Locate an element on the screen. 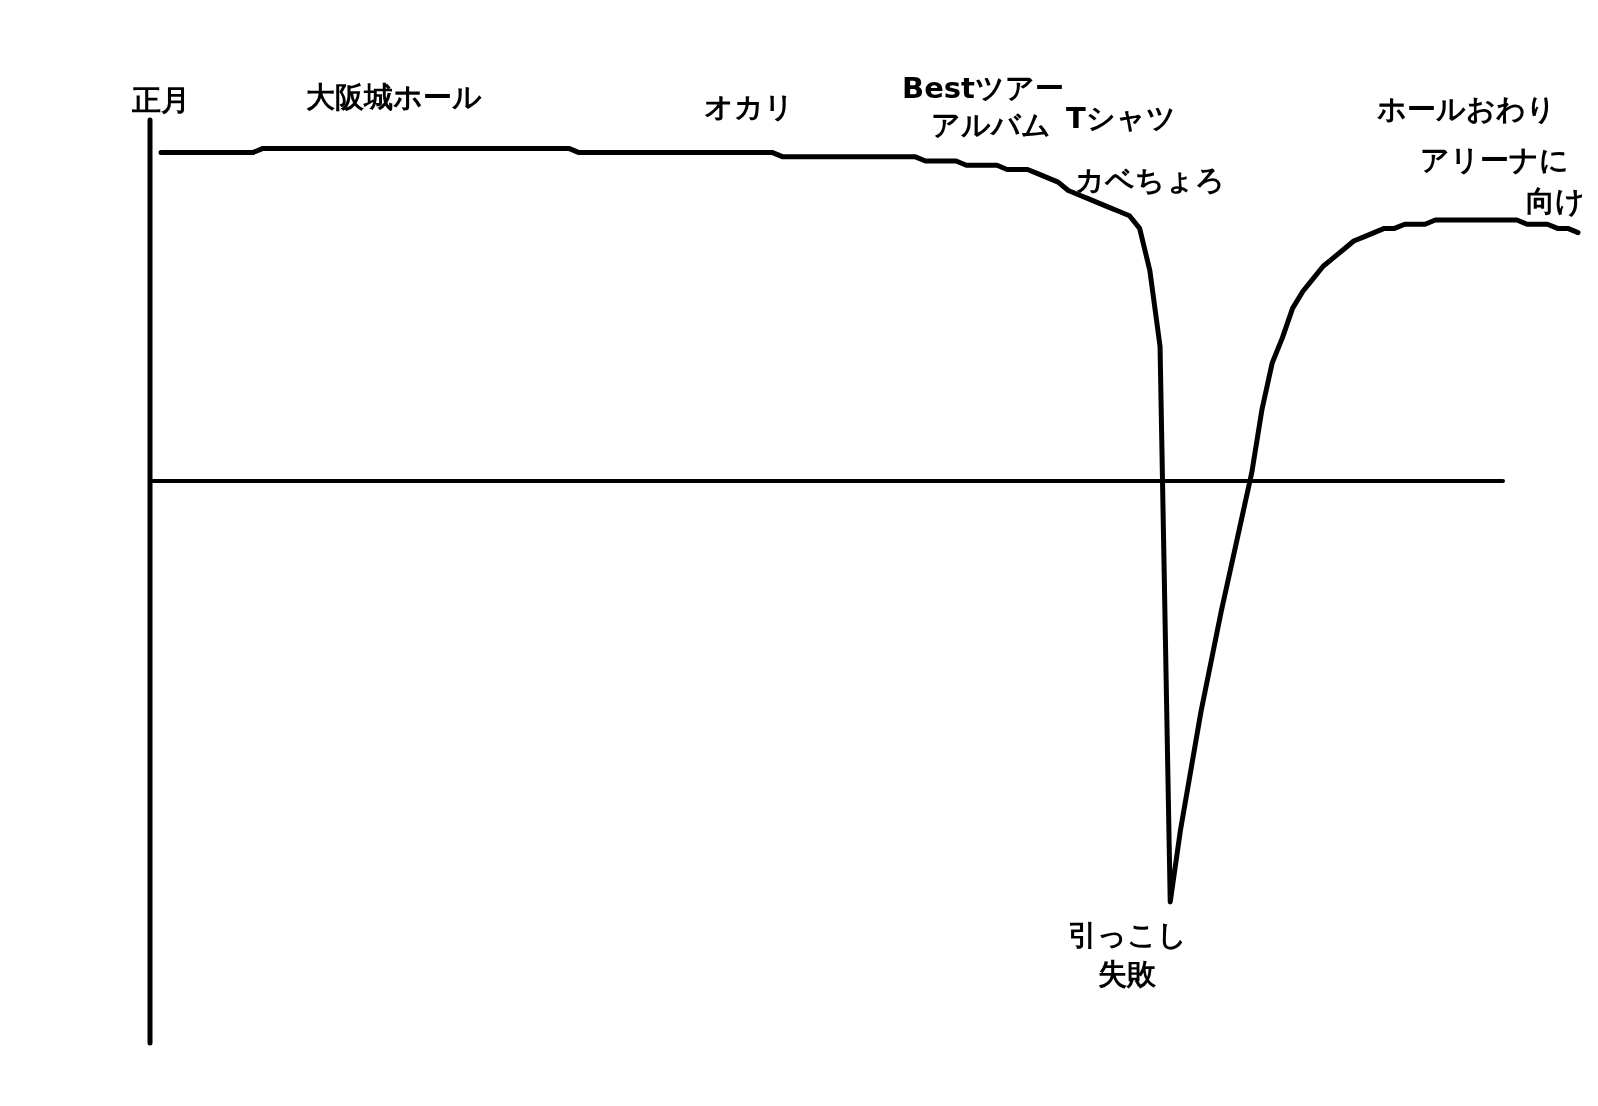 Image resolution: width=1598 pixels, height=1106 pixels. text: 大阪城ホール is located at coordinates (394, 97).